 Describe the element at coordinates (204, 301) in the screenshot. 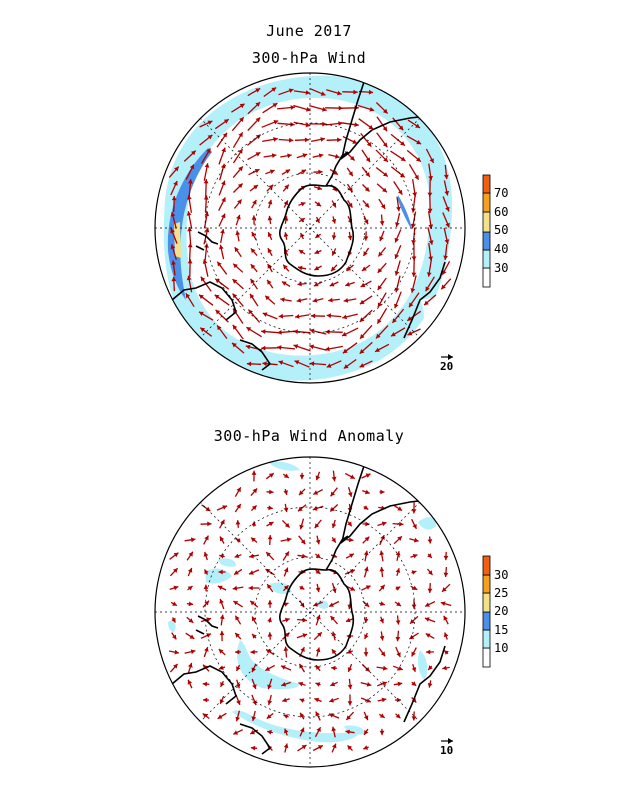

I see `australia-coast` at that location.